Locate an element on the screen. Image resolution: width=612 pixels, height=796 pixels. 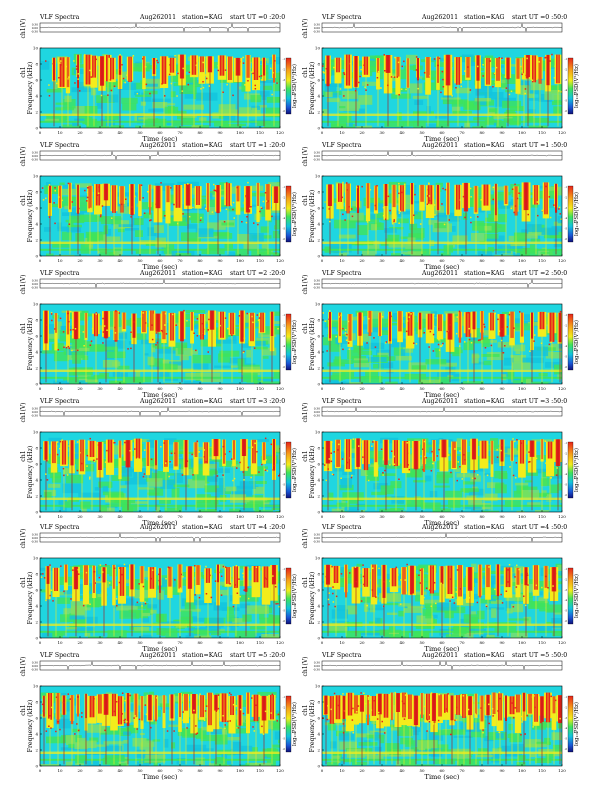
panel-title-station: station=KAG is located at coordinates (484, 17).